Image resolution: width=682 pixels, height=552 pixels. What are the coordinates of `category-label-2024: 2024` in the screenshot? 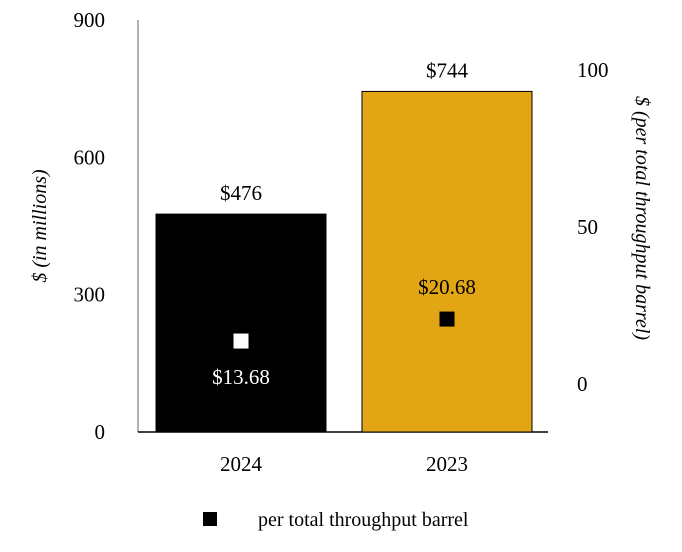 It's located at (241, 464).